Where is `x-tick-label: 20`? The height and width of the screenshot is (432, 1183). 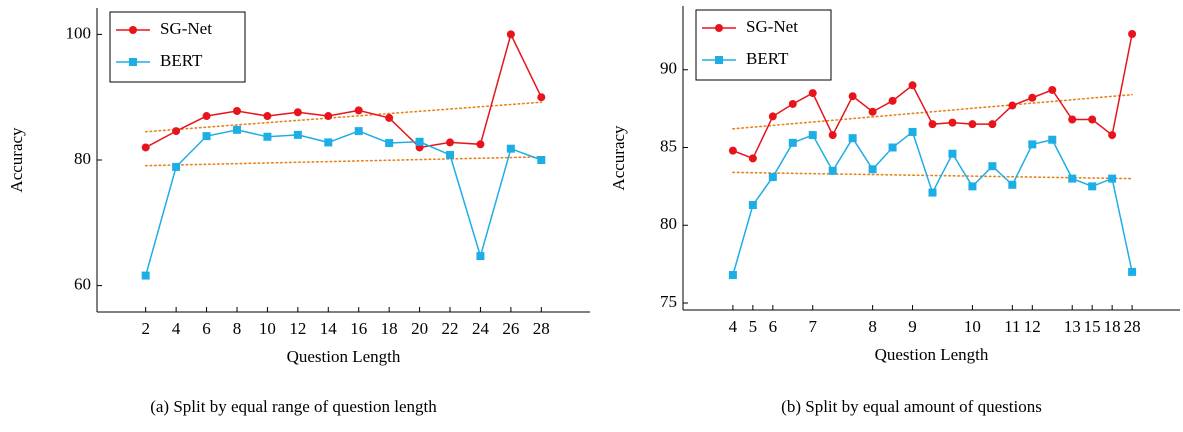 x-tick-label: 20 is located at coordinates (419, 328).